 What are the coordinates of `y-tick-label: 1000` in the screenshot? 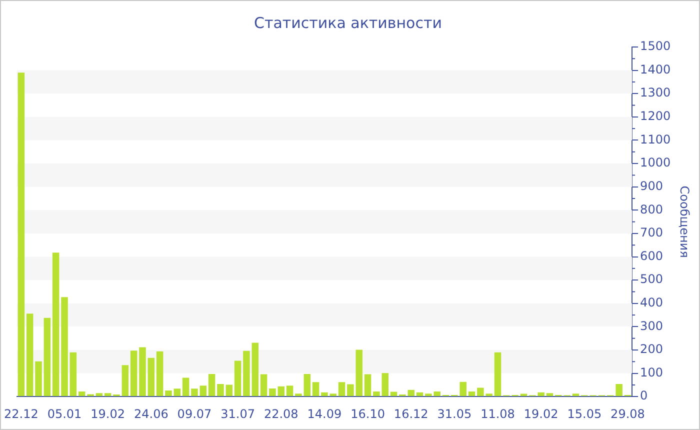 It's located at (655, 163).